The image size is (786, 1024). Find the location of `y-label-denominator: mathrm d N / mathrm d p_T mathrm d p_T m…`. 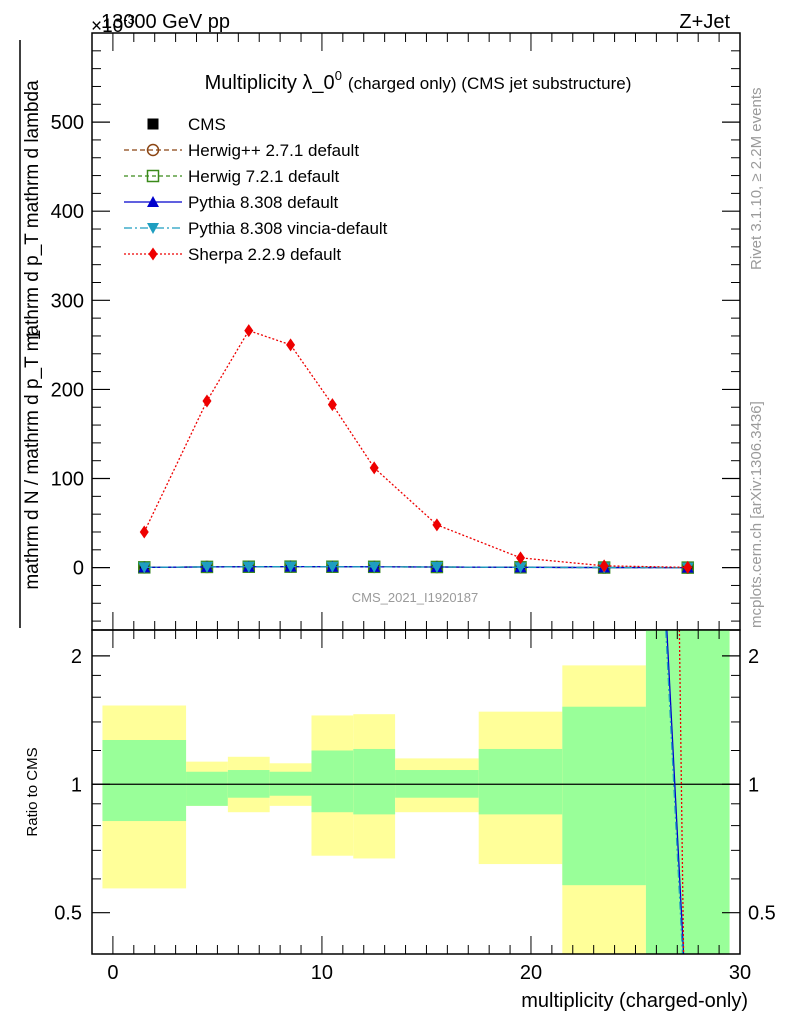

y-label-denominator: mathrm d N / mathrm d p_T mathrm d p_T m… is located at coordinates (32, 335).